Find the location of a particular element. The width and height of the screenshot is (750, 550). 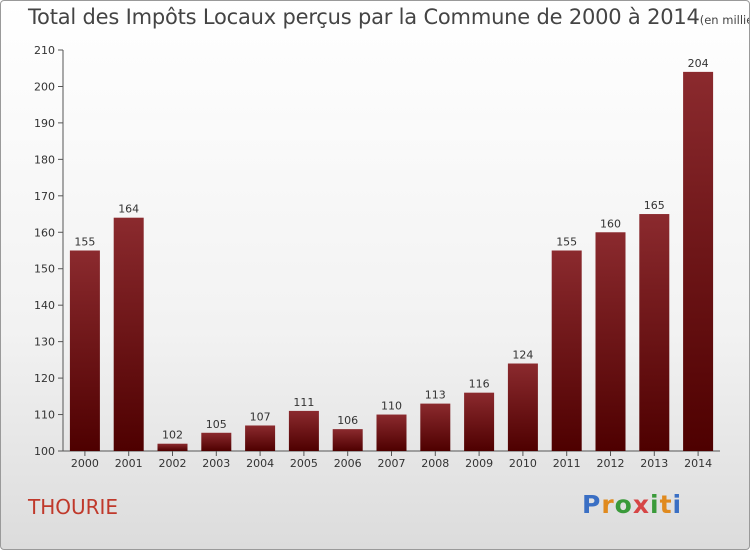

x-tick-label: 2014 is located at coordinates (698, 463).